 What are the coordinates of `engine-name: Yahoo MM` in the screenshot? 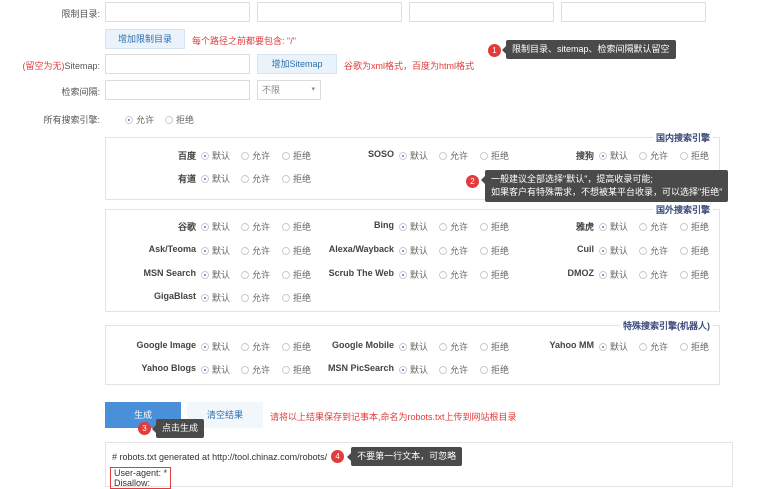 It's located at (572, 345).